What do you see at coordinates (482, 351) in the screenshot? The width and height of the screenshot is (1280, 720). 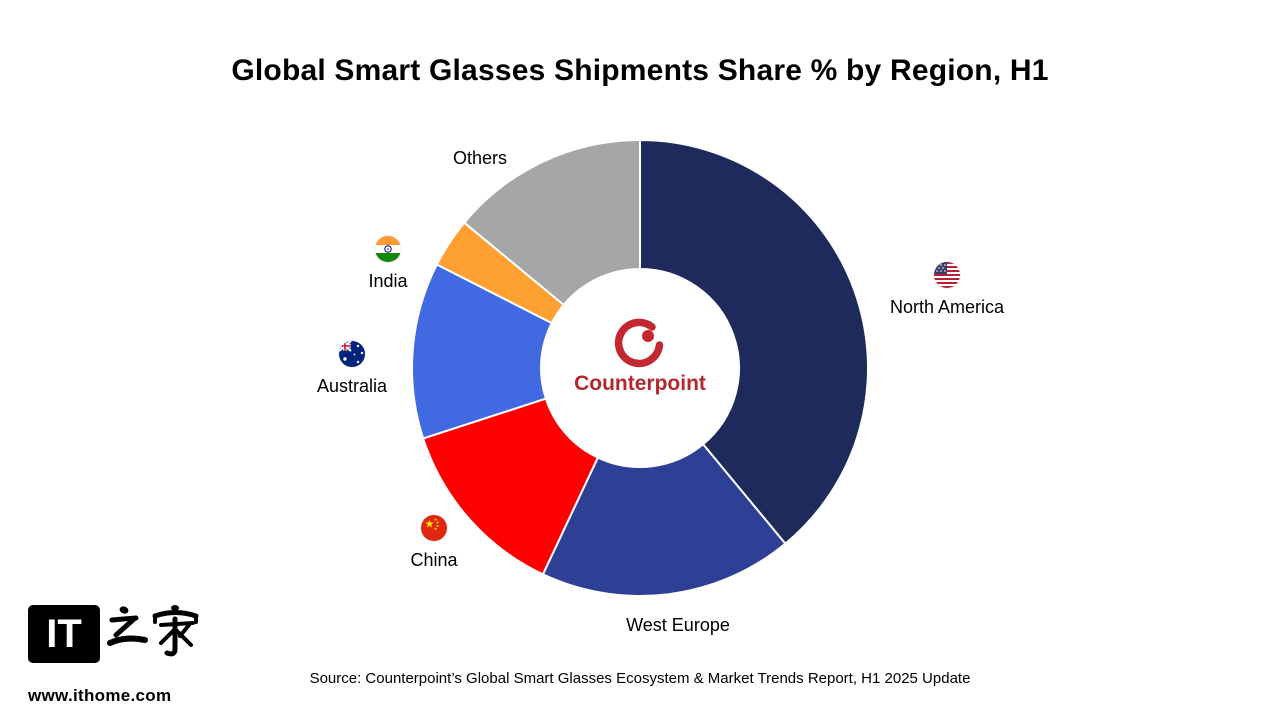 I see `donut-segment-australia` at bounding box center [482, 351].